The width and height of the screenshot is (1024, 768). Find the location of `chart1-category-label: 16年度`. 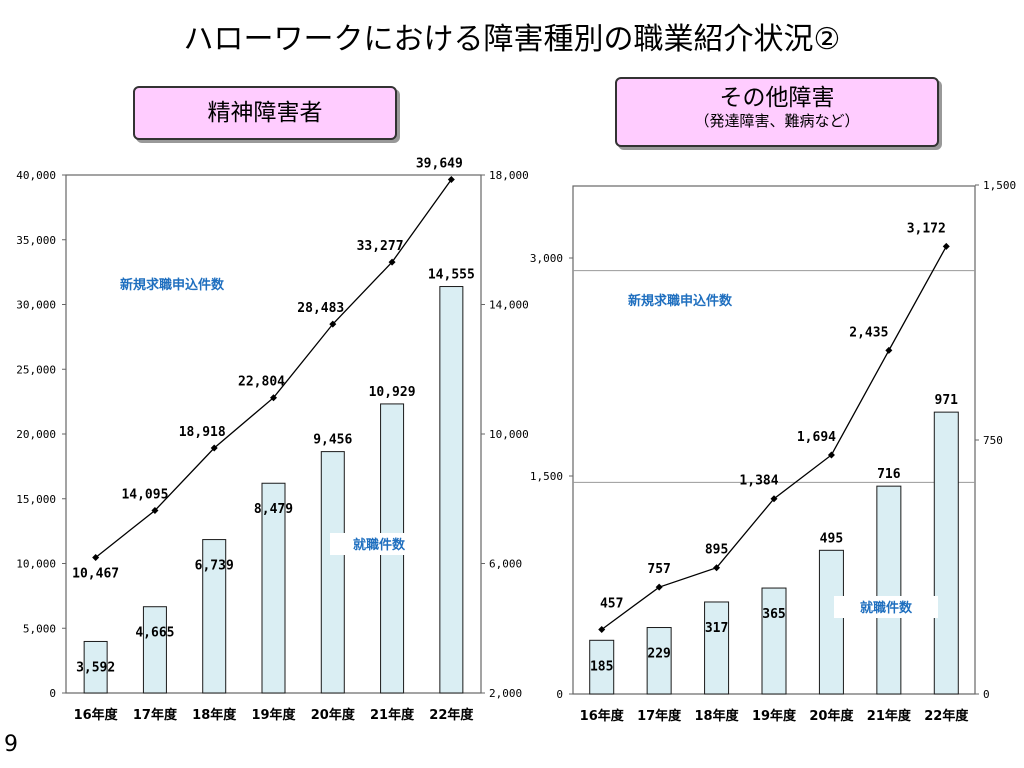

chart1-category-label: 16年度 is located at coordinates (96, 715).